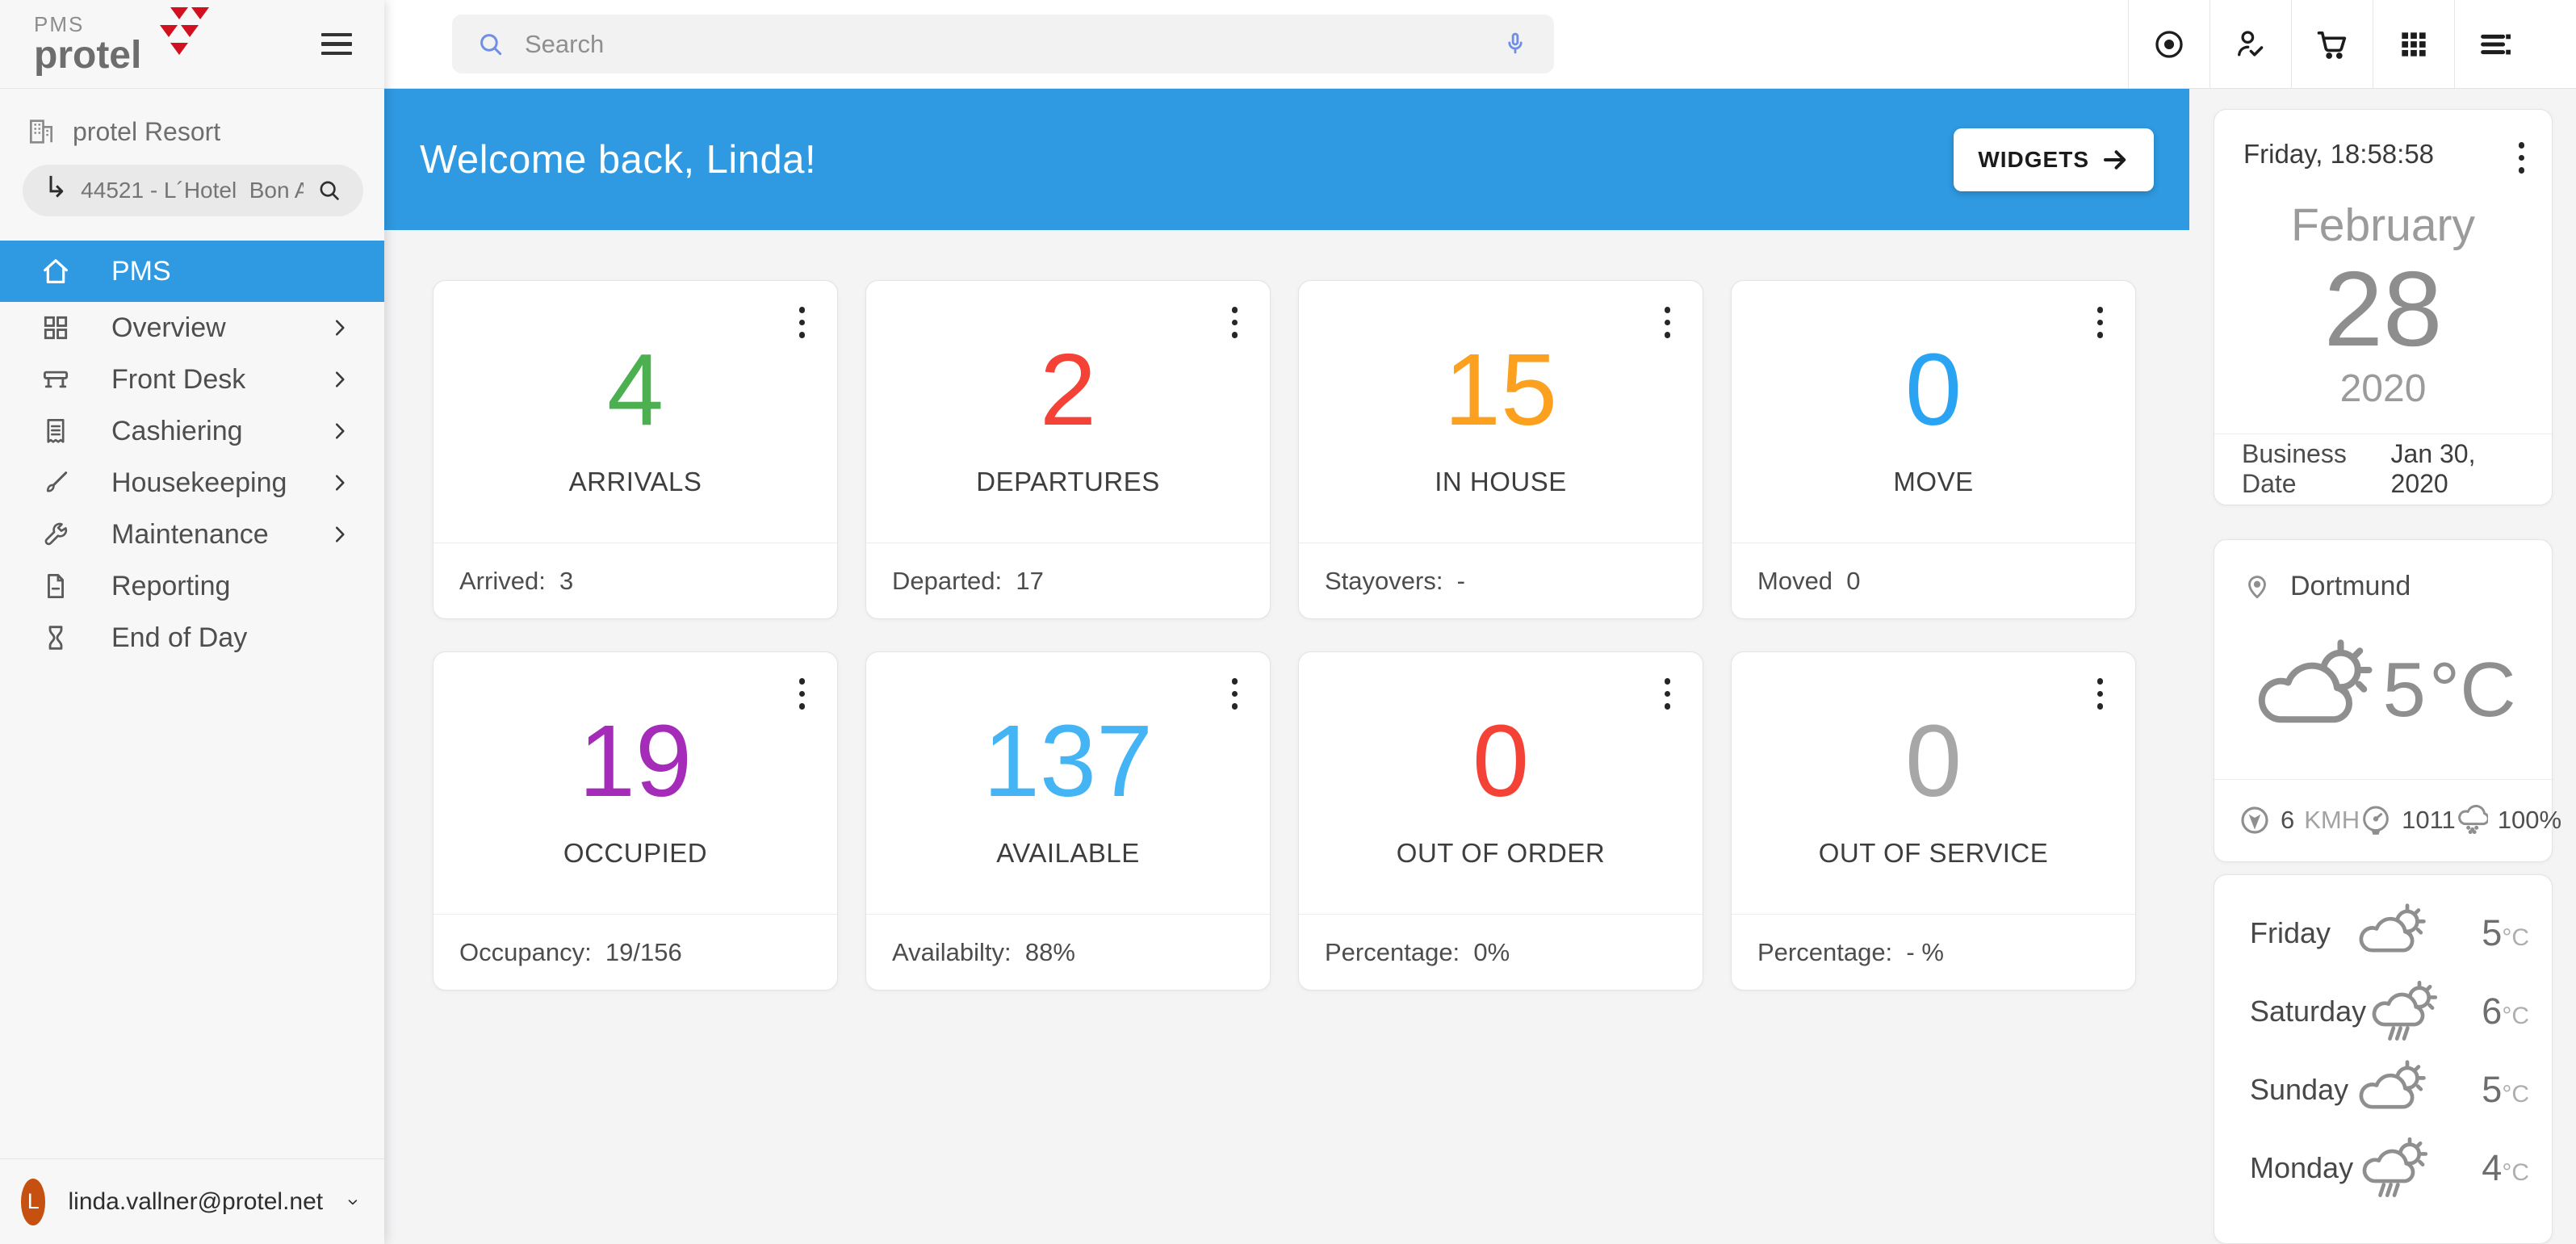  What do you see at coordinates (192, 586) in the screenshot?
I see `sidebar-item-reporting: Reporting` at bounding box center [192, 586].